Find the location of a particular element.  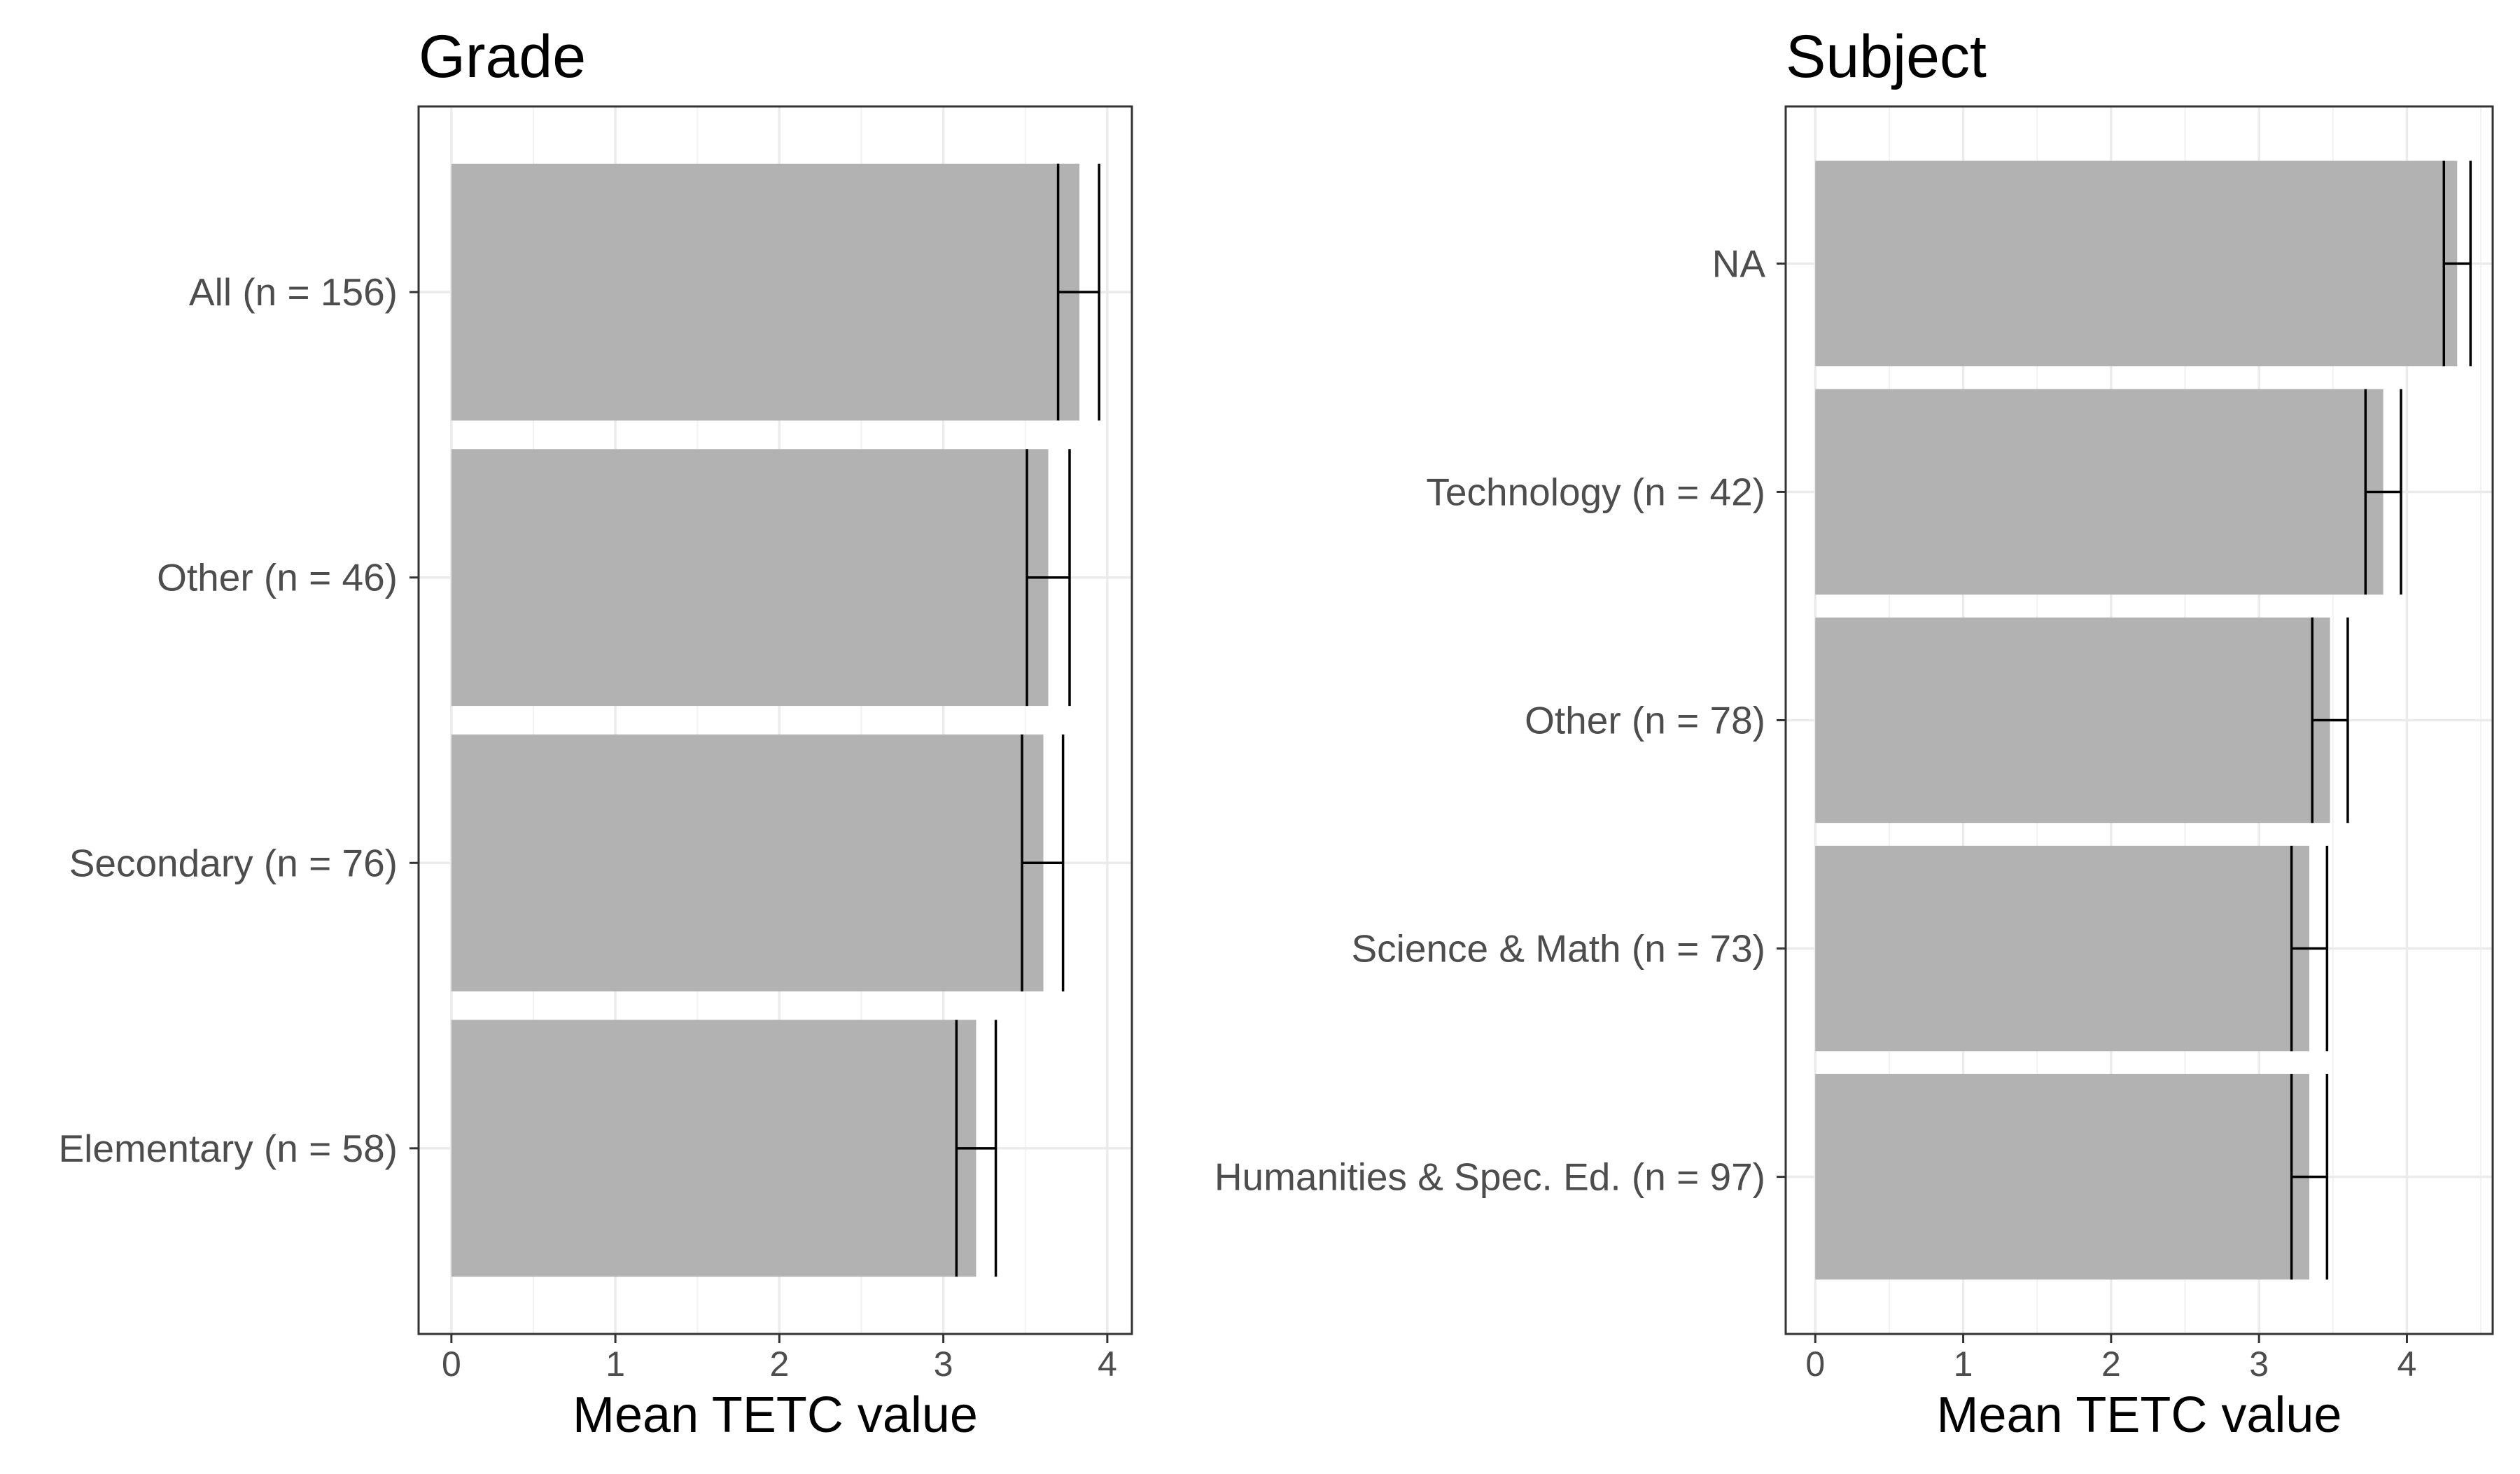

category-label: Secondary (n = 76) is located at coordinates (233, 862).